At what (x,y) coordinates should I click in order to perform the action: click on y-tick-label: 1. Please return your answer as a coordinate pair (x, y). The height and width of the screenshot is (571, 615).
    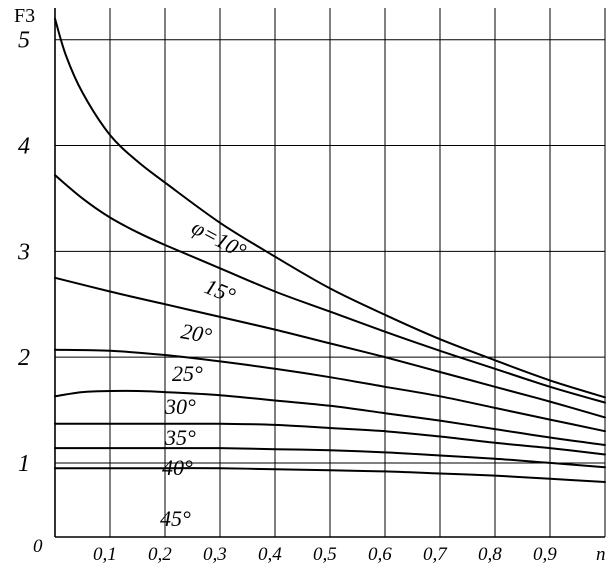
    Looking at the image, I should click on (24, 464).